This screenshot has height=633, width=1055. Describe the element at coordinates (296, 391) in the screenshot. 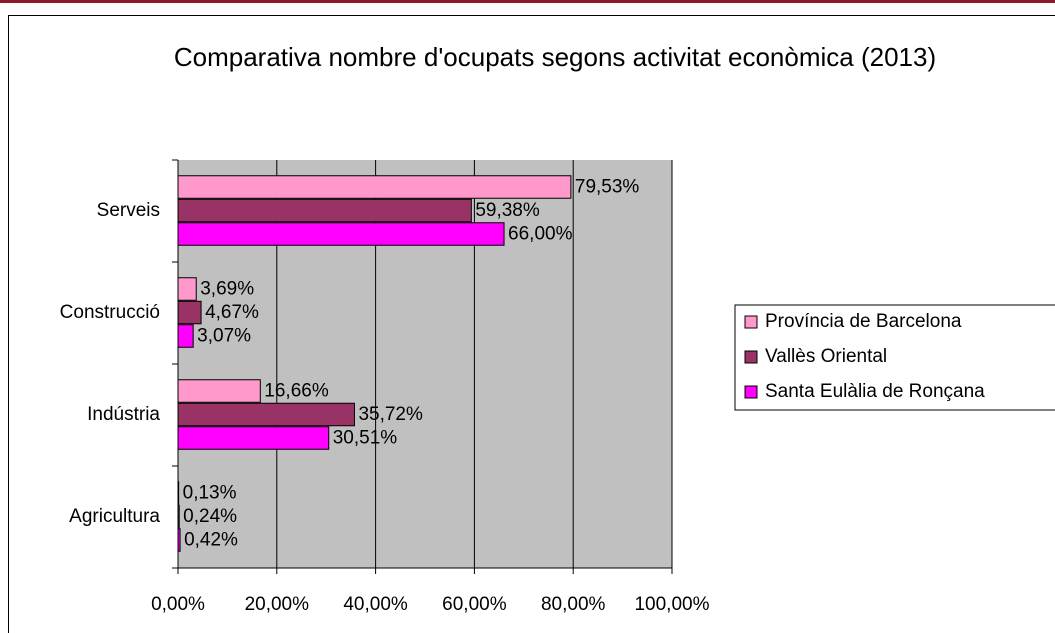

I see `value-label: 16,66%` at that location.